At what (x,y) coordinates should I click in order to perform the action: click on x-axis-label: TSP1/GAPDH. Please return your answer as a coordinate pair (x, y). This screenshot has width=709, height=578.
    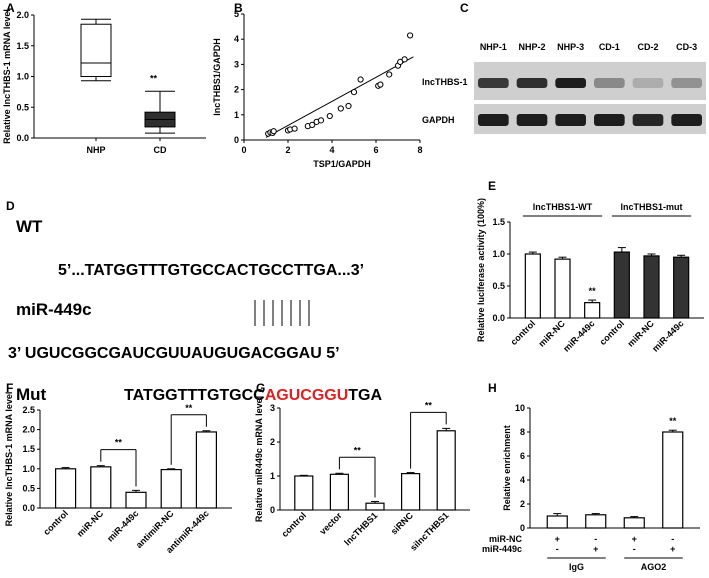
    Looking at the image, I should click on (342, 164).